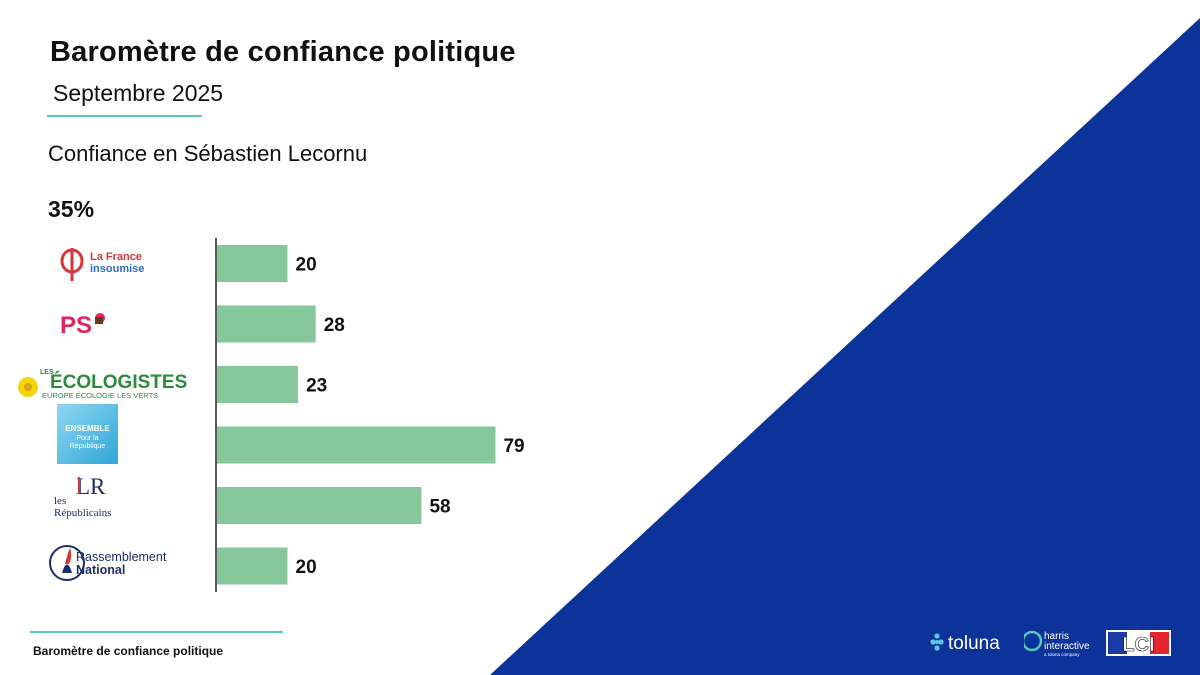 This screenshot has width=1200, height=675. Describe the element at coordinates (208, 153) in the screenshot. I see `chart-question: Confiance en Sébastien Lecornu` at that location.